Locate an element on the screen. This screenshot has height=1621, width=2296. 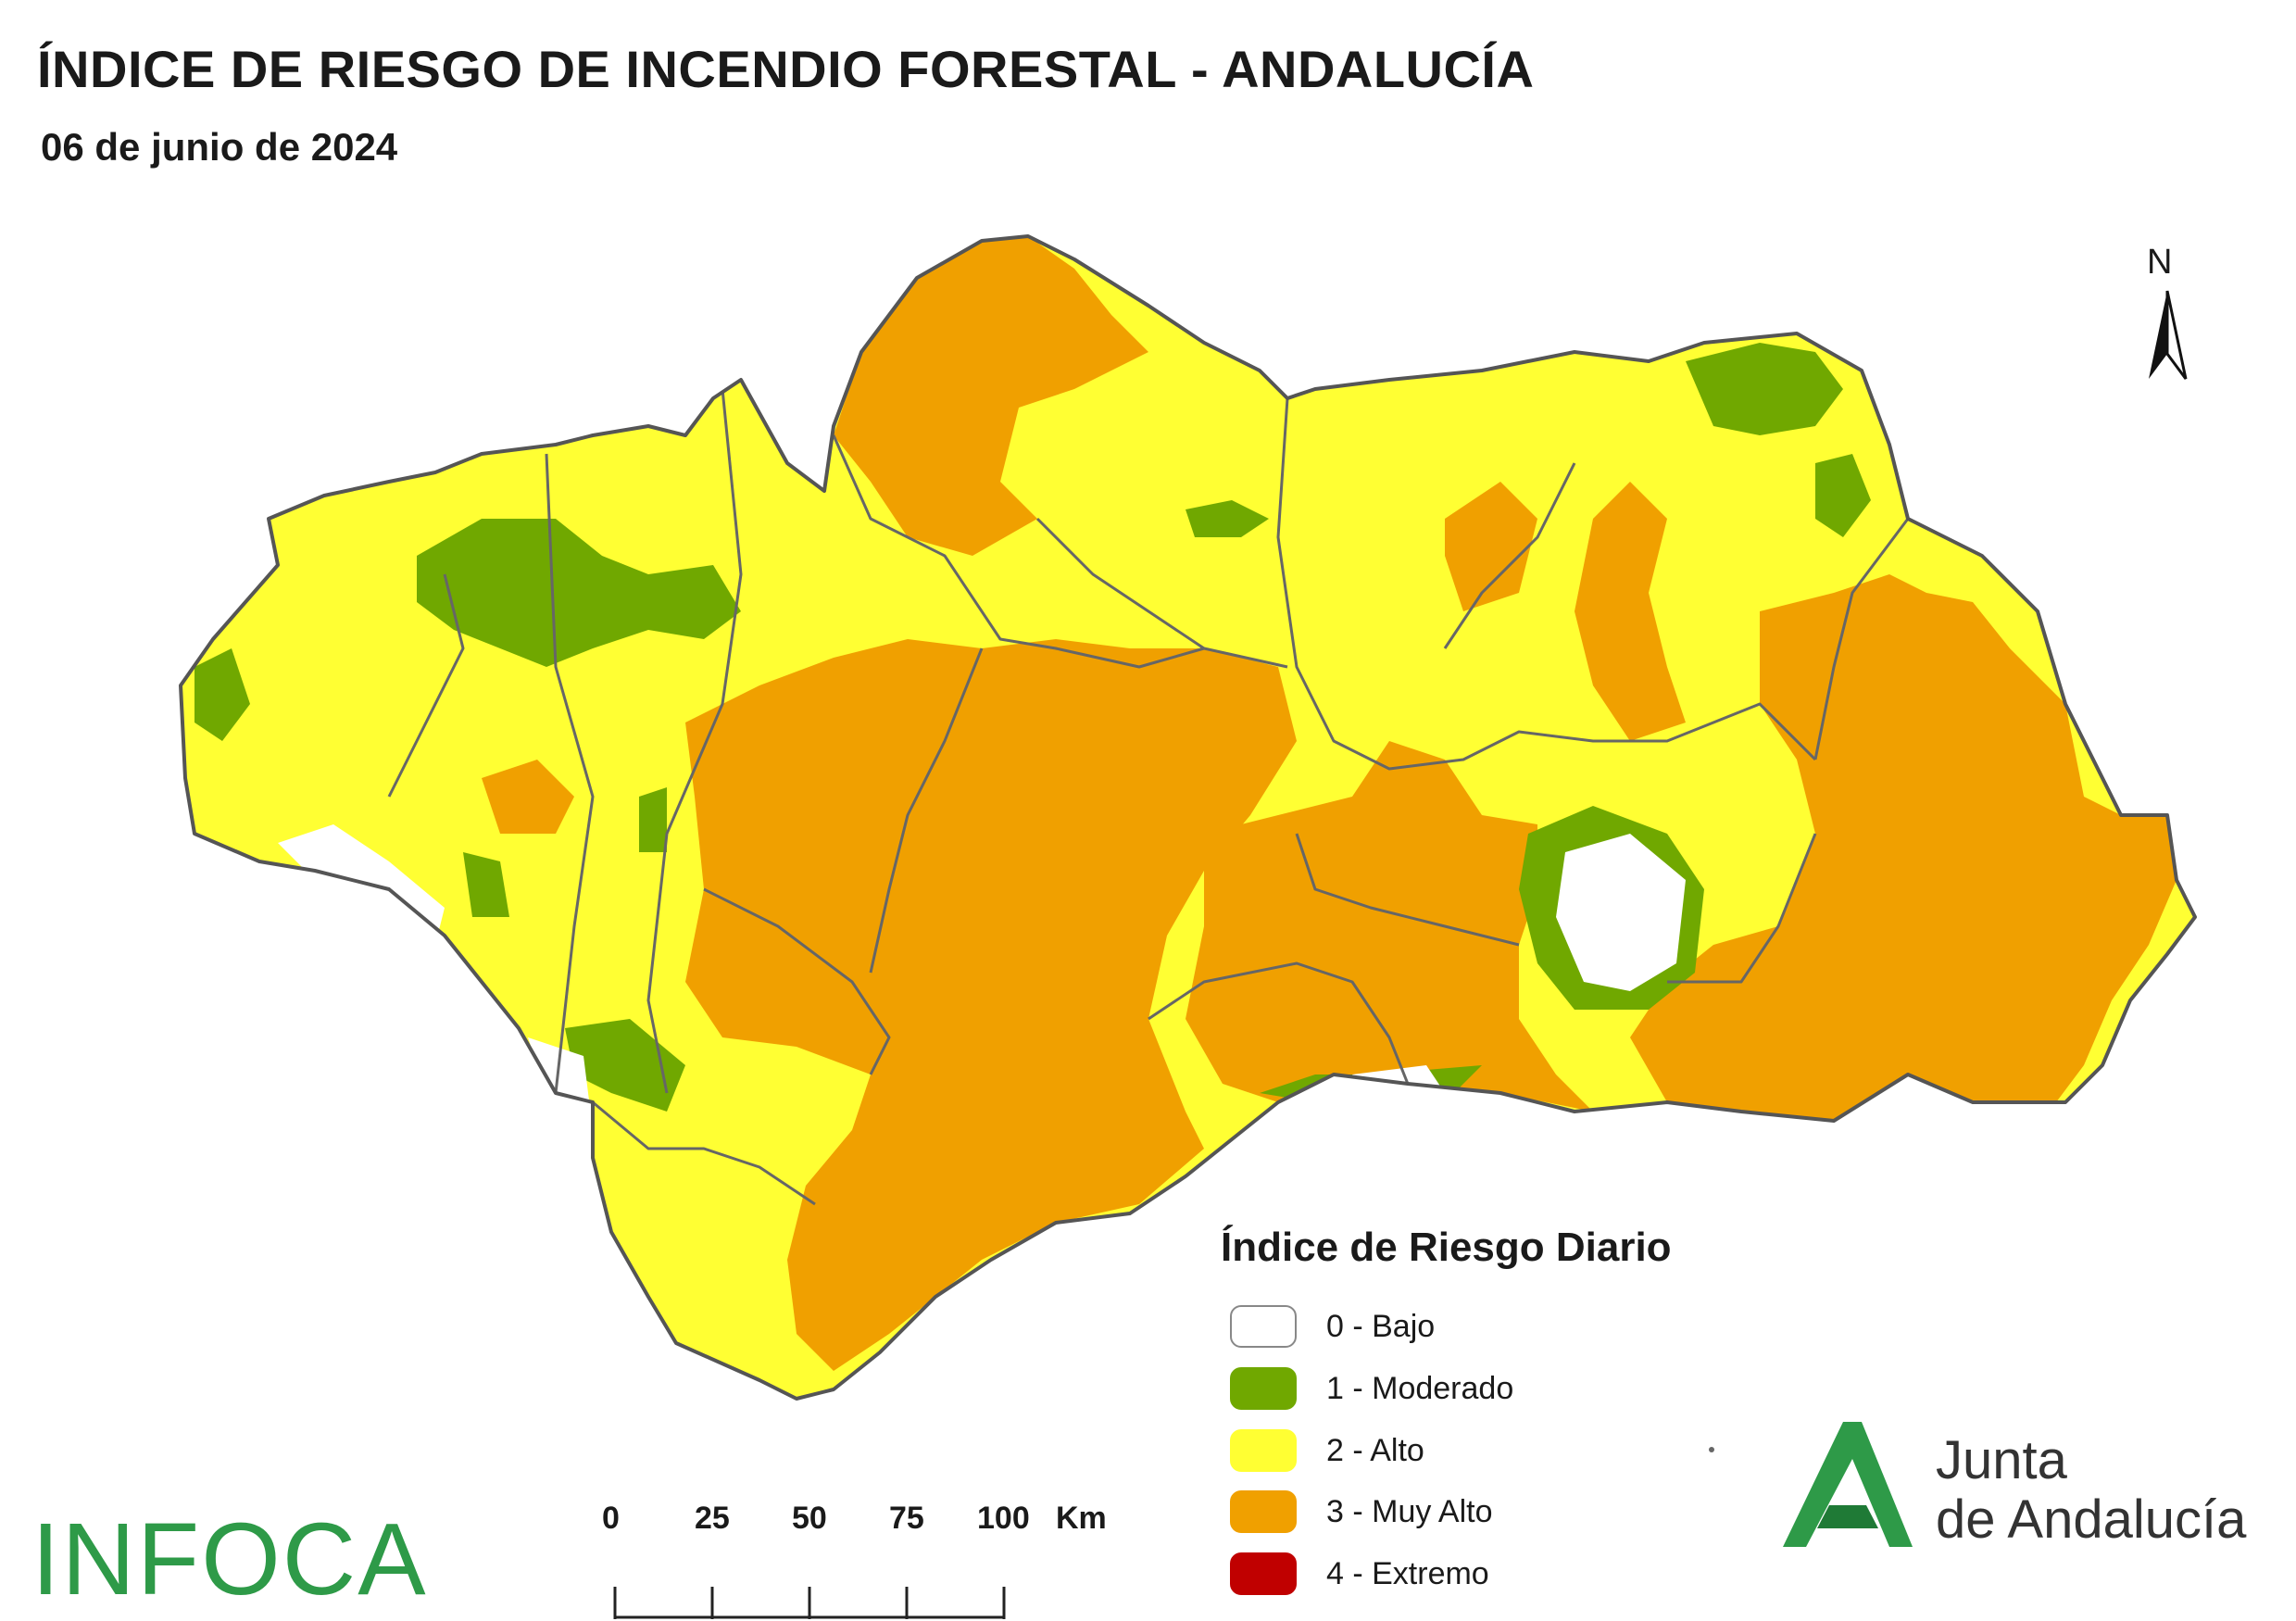
legend-item-alto: 2 - Alto is located at coordinates (1327, 1450).